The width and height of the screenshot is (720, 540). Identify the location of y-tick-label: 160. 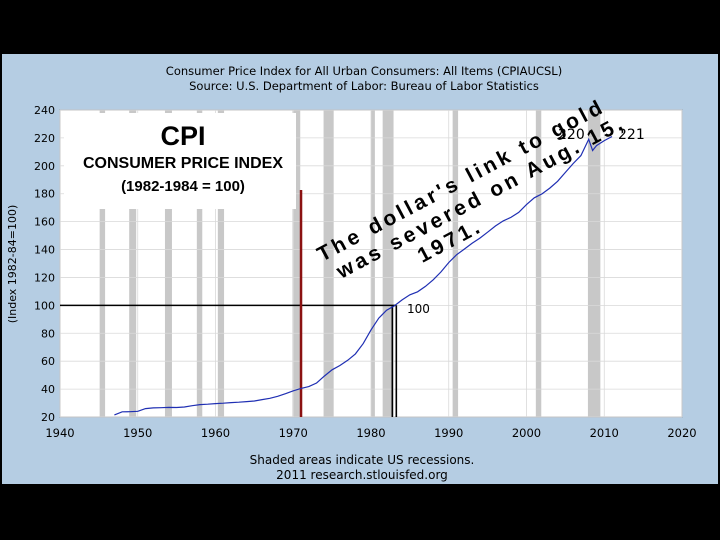
(44, 222).